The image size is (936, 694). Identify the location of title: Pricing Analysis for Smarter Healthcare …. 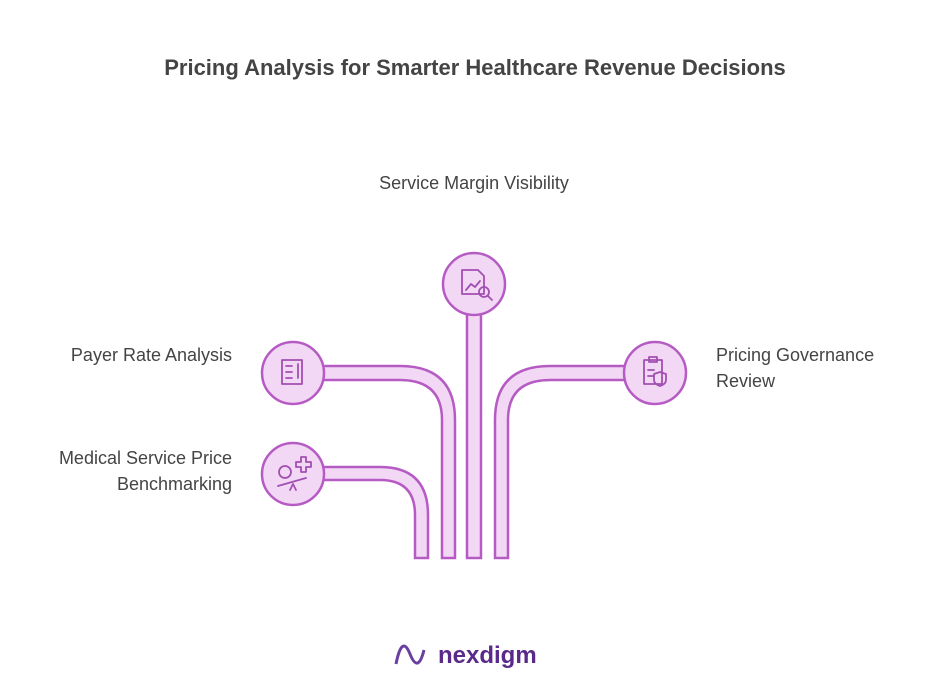
(475, 67).